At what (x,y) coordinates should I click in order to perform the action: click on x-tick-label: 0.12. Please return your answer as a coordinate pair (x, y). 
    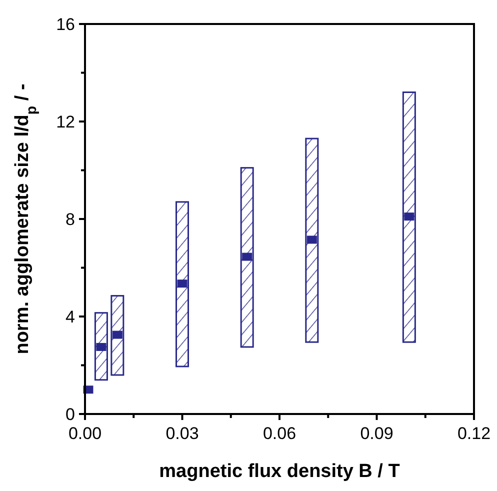
    Looking at the image, I should click on (474, 433).